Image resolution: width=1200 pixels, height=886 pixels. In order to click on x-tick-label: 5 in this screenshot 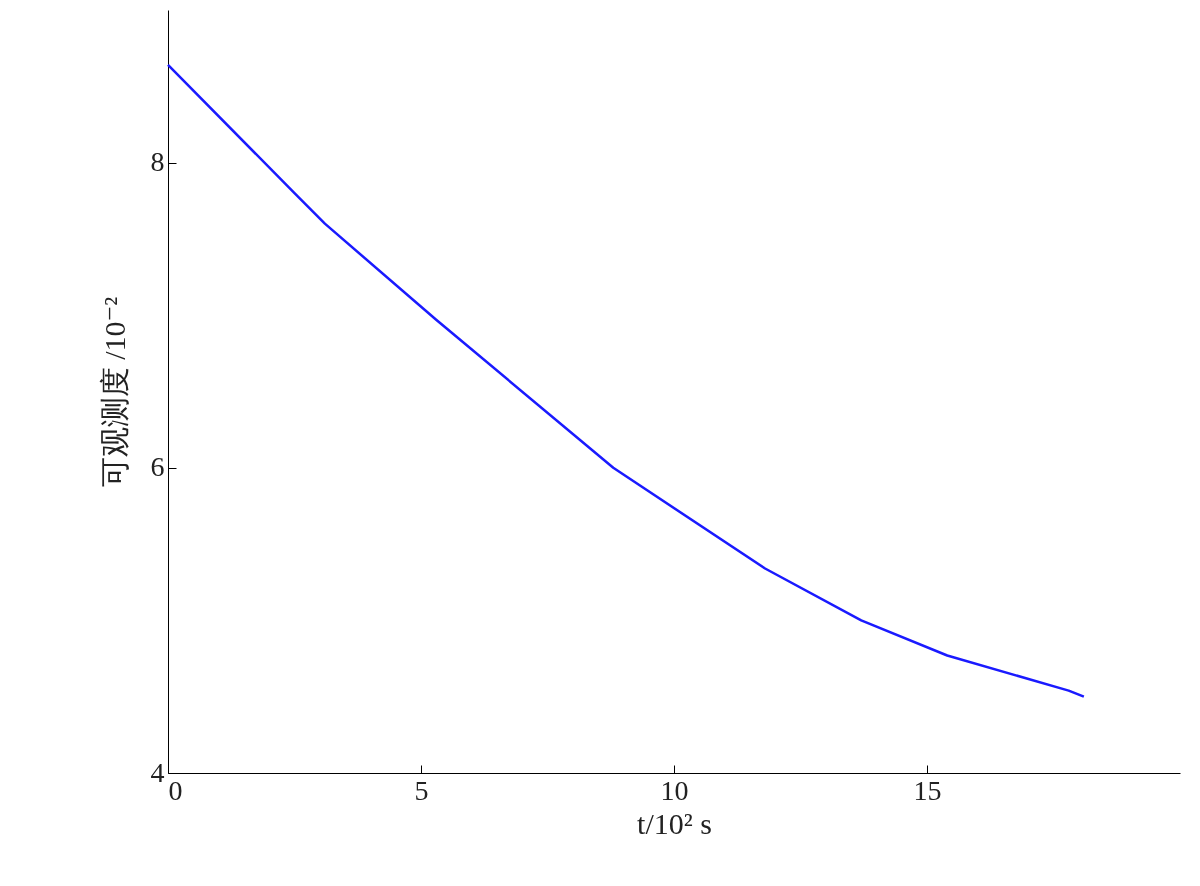, I will do `click(421, 790)`.